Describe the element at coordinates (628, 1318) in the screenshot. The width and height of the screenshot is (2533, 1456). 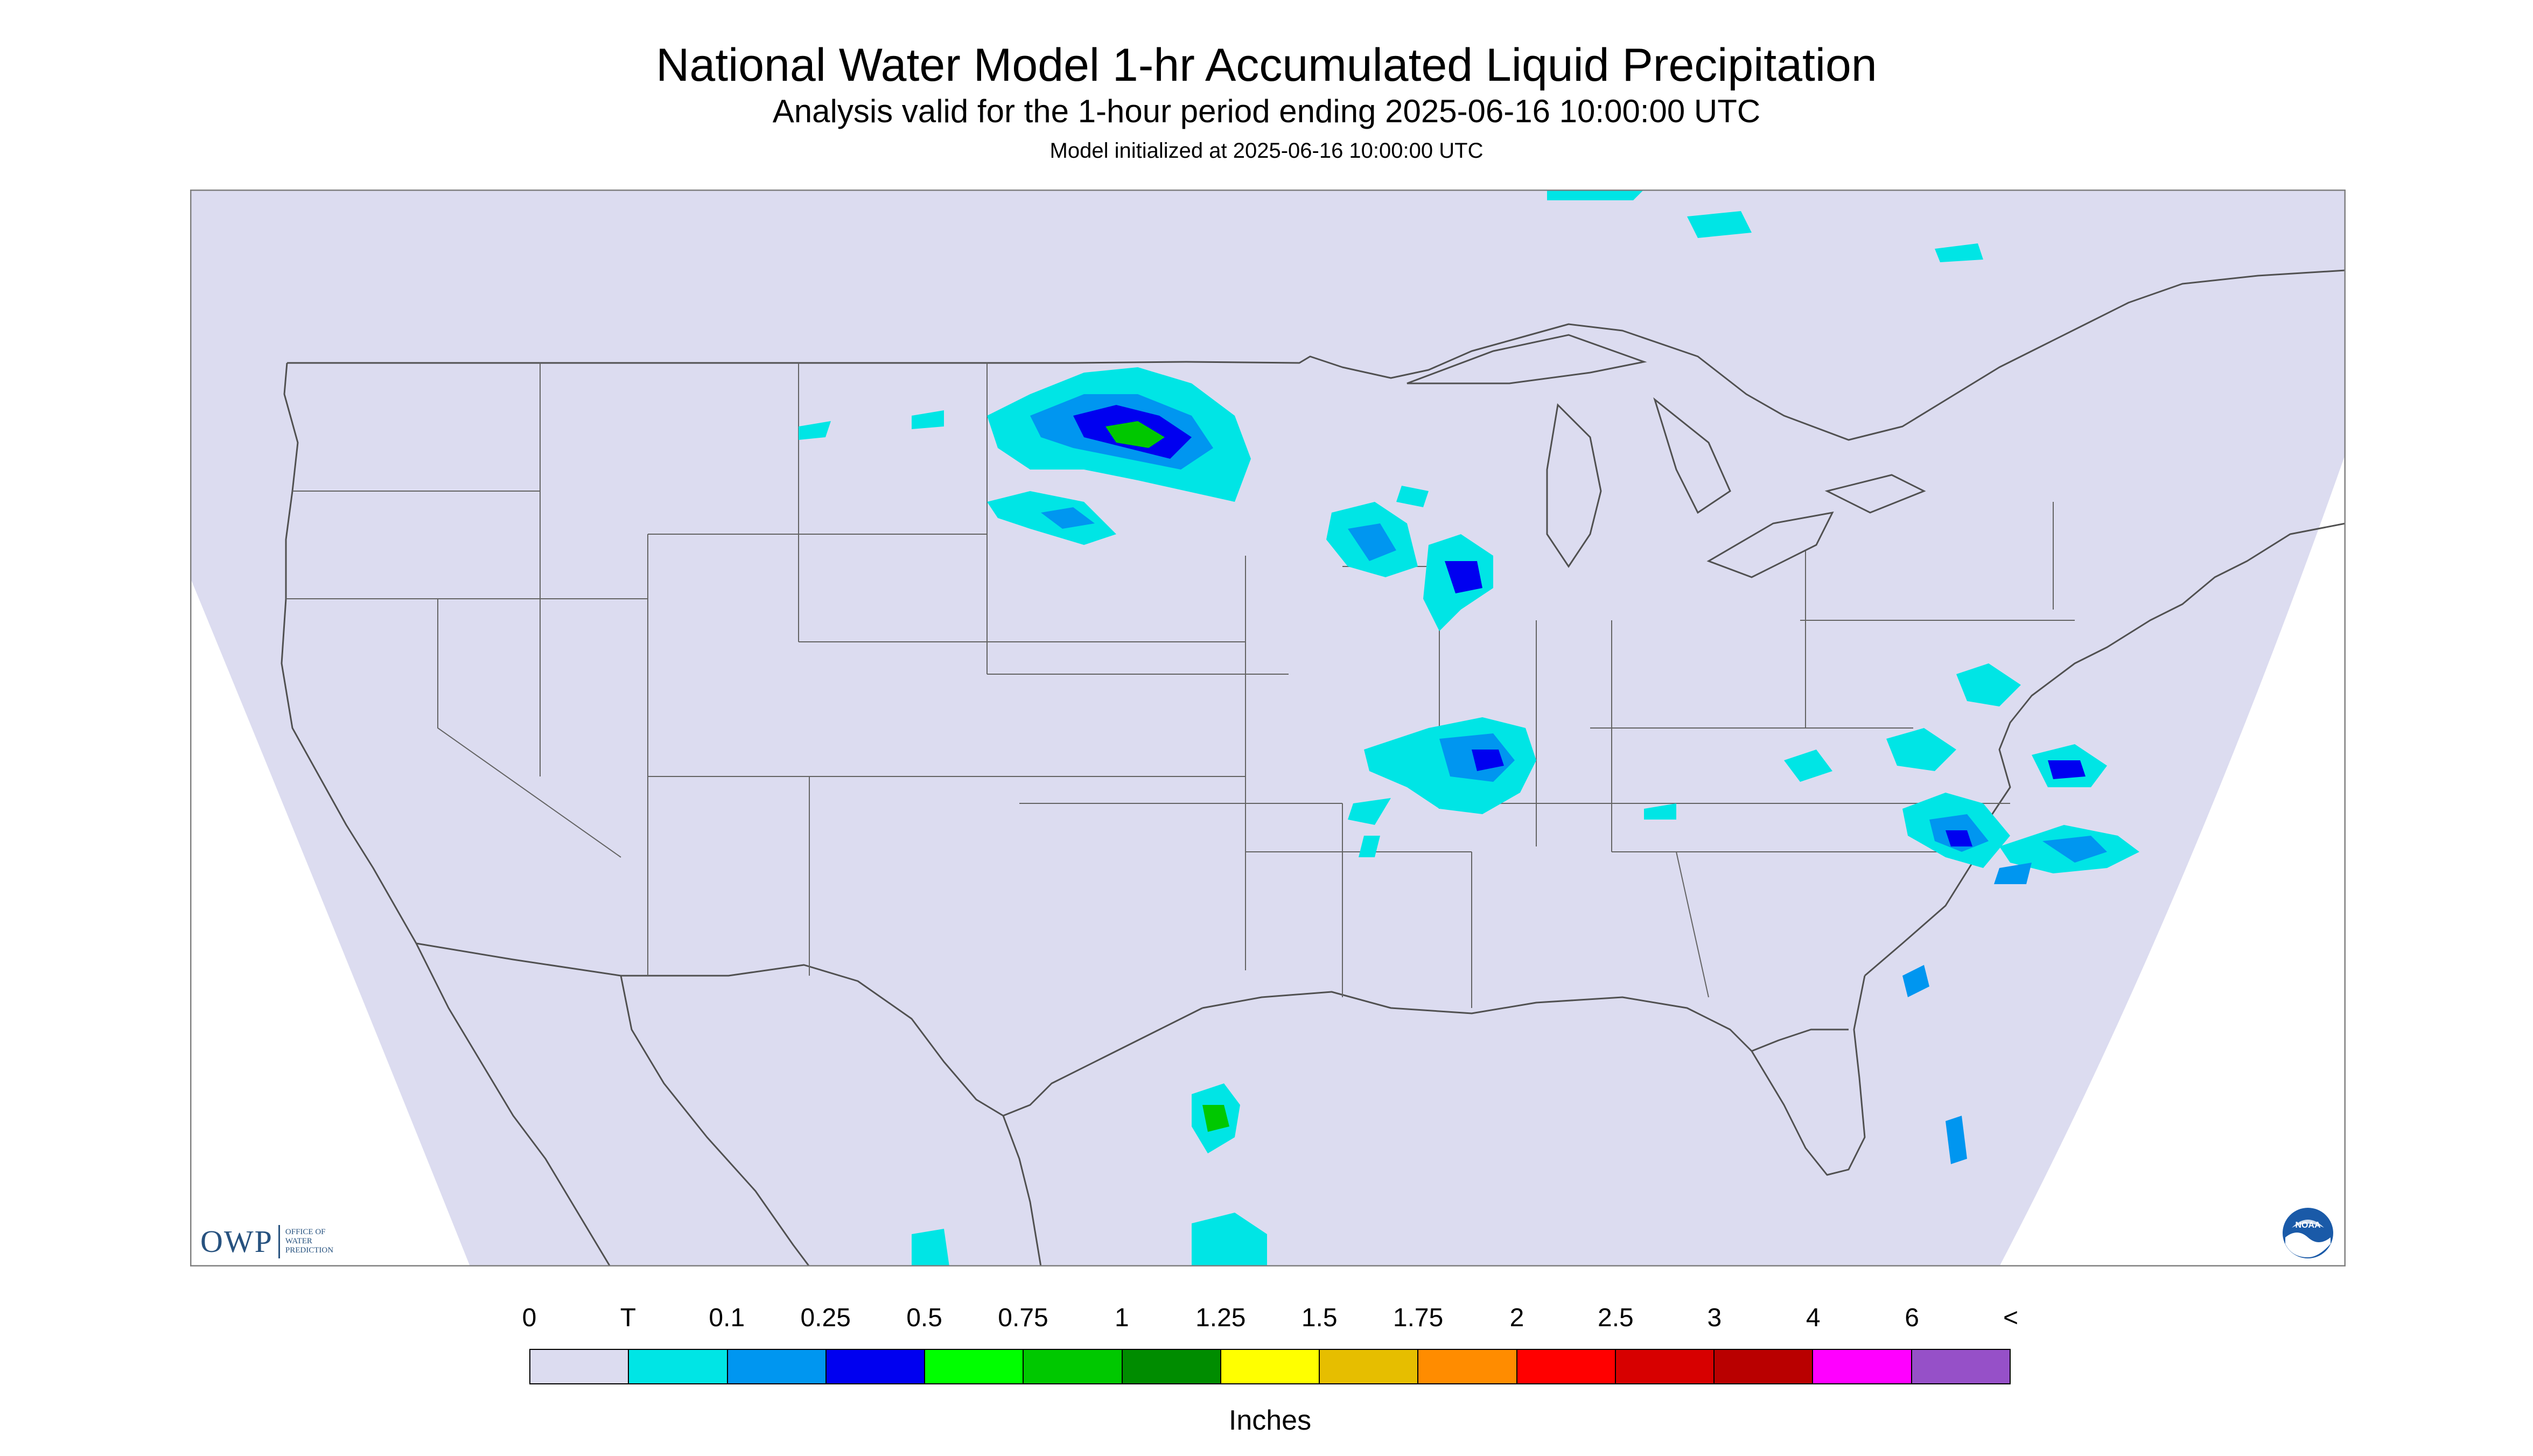
I see `legend-tick-label: T` at that location.